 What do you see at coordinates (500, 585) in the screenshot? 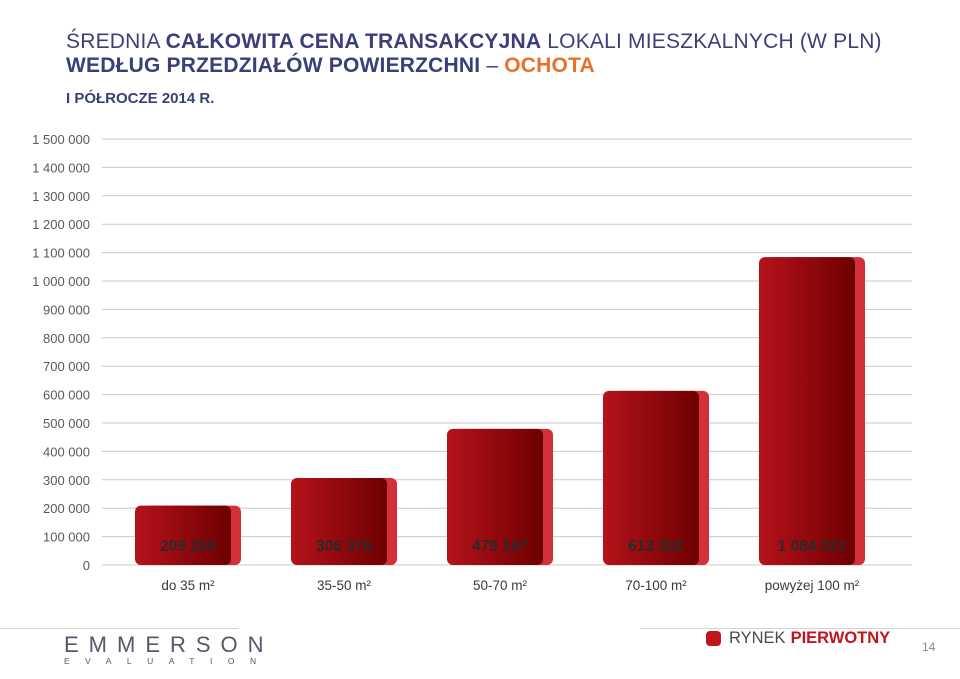
I see `x-tick-label: 50-70 m²` at bounding box center [500, 585].